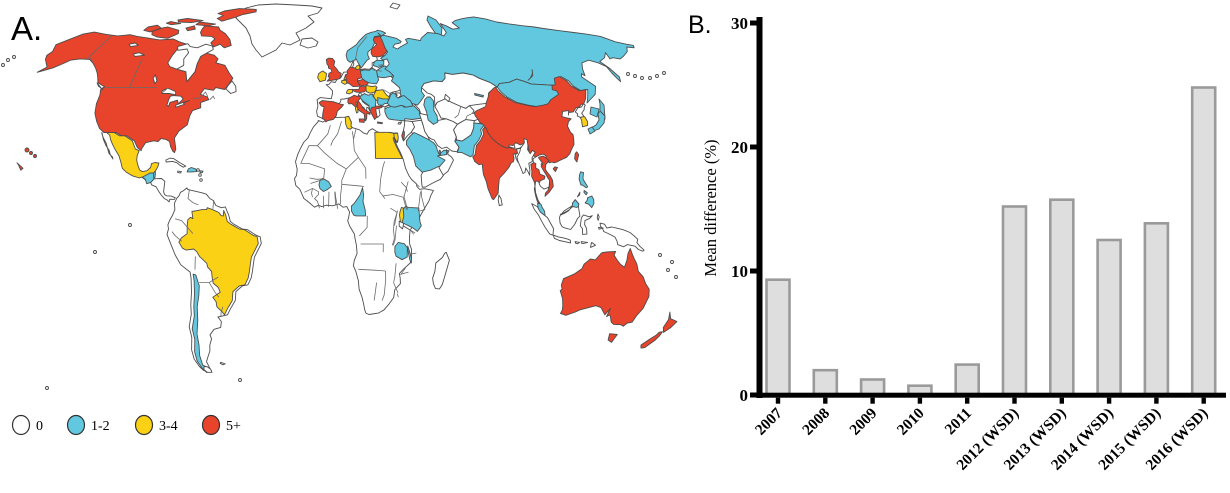 The height and width of the screenshot is (493, 1230). Describe the element at coordinates (700, 25) in the screenshot. I see `svg-text: B.` at that location.